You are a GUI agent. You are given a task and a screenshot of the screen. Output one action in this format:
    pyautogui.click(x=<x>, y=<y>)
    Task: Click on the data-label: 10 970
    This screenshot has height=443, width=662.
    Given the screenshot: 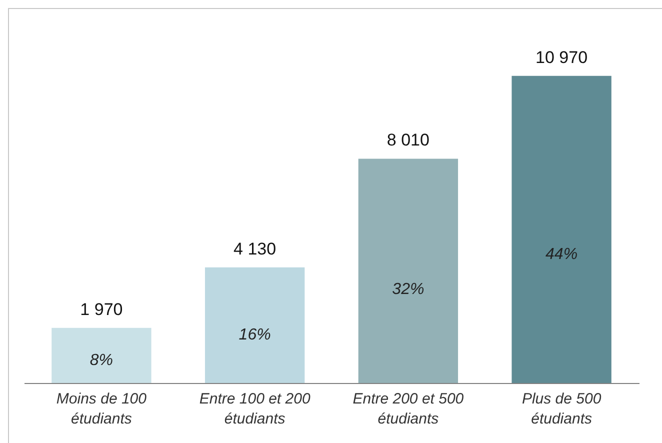 What is the action you would take?
    pyautogui.click(x=562, y=57)
    